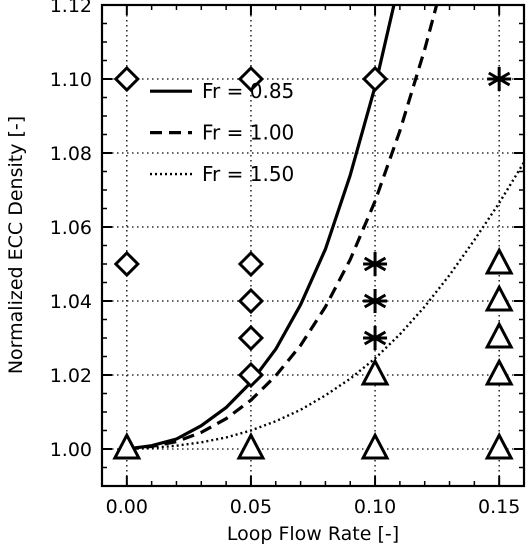 Image resolution: width=531 pixels, height=550 pixels. Describe the element at coordinates (71, 302) in the screenshot. I see `y-tick-label: 1.04` at that location.